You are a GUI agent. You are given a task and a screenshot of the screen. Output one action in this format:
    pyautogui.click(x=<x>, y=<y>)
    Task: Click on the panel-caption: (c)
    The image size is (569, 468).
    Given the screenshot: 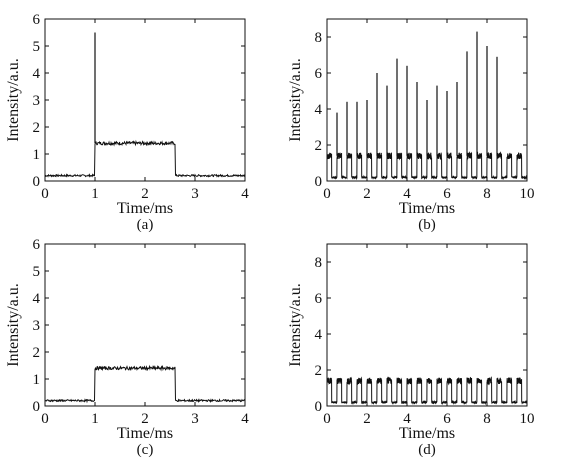 What is the action you would take?
    pyautogui.click(x=145, y=450)
    